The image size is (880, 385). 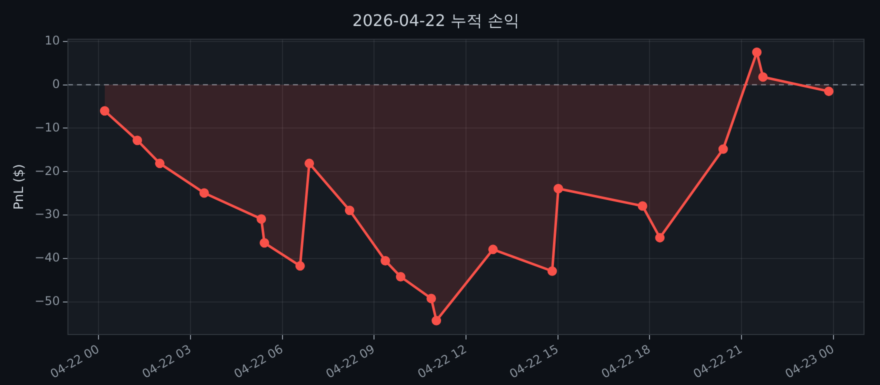 What do you see at coordinates (47, 127) in the screenshot?
I see `y-tick-label: −10` at bounding box center [47, 127].